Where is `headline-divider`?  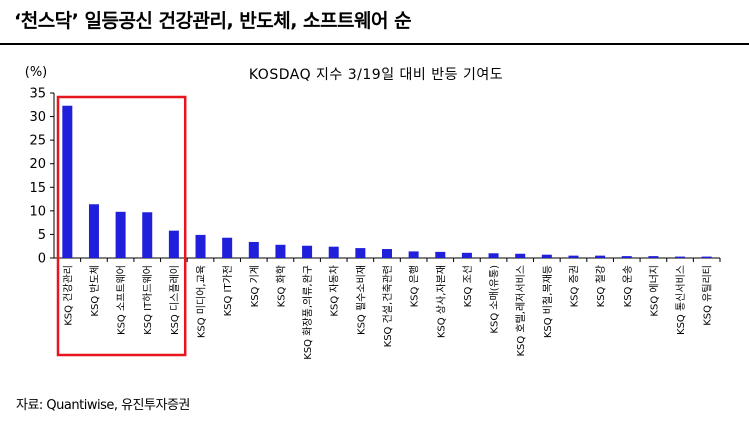 headline-divider is located at coordinates (374, 44).